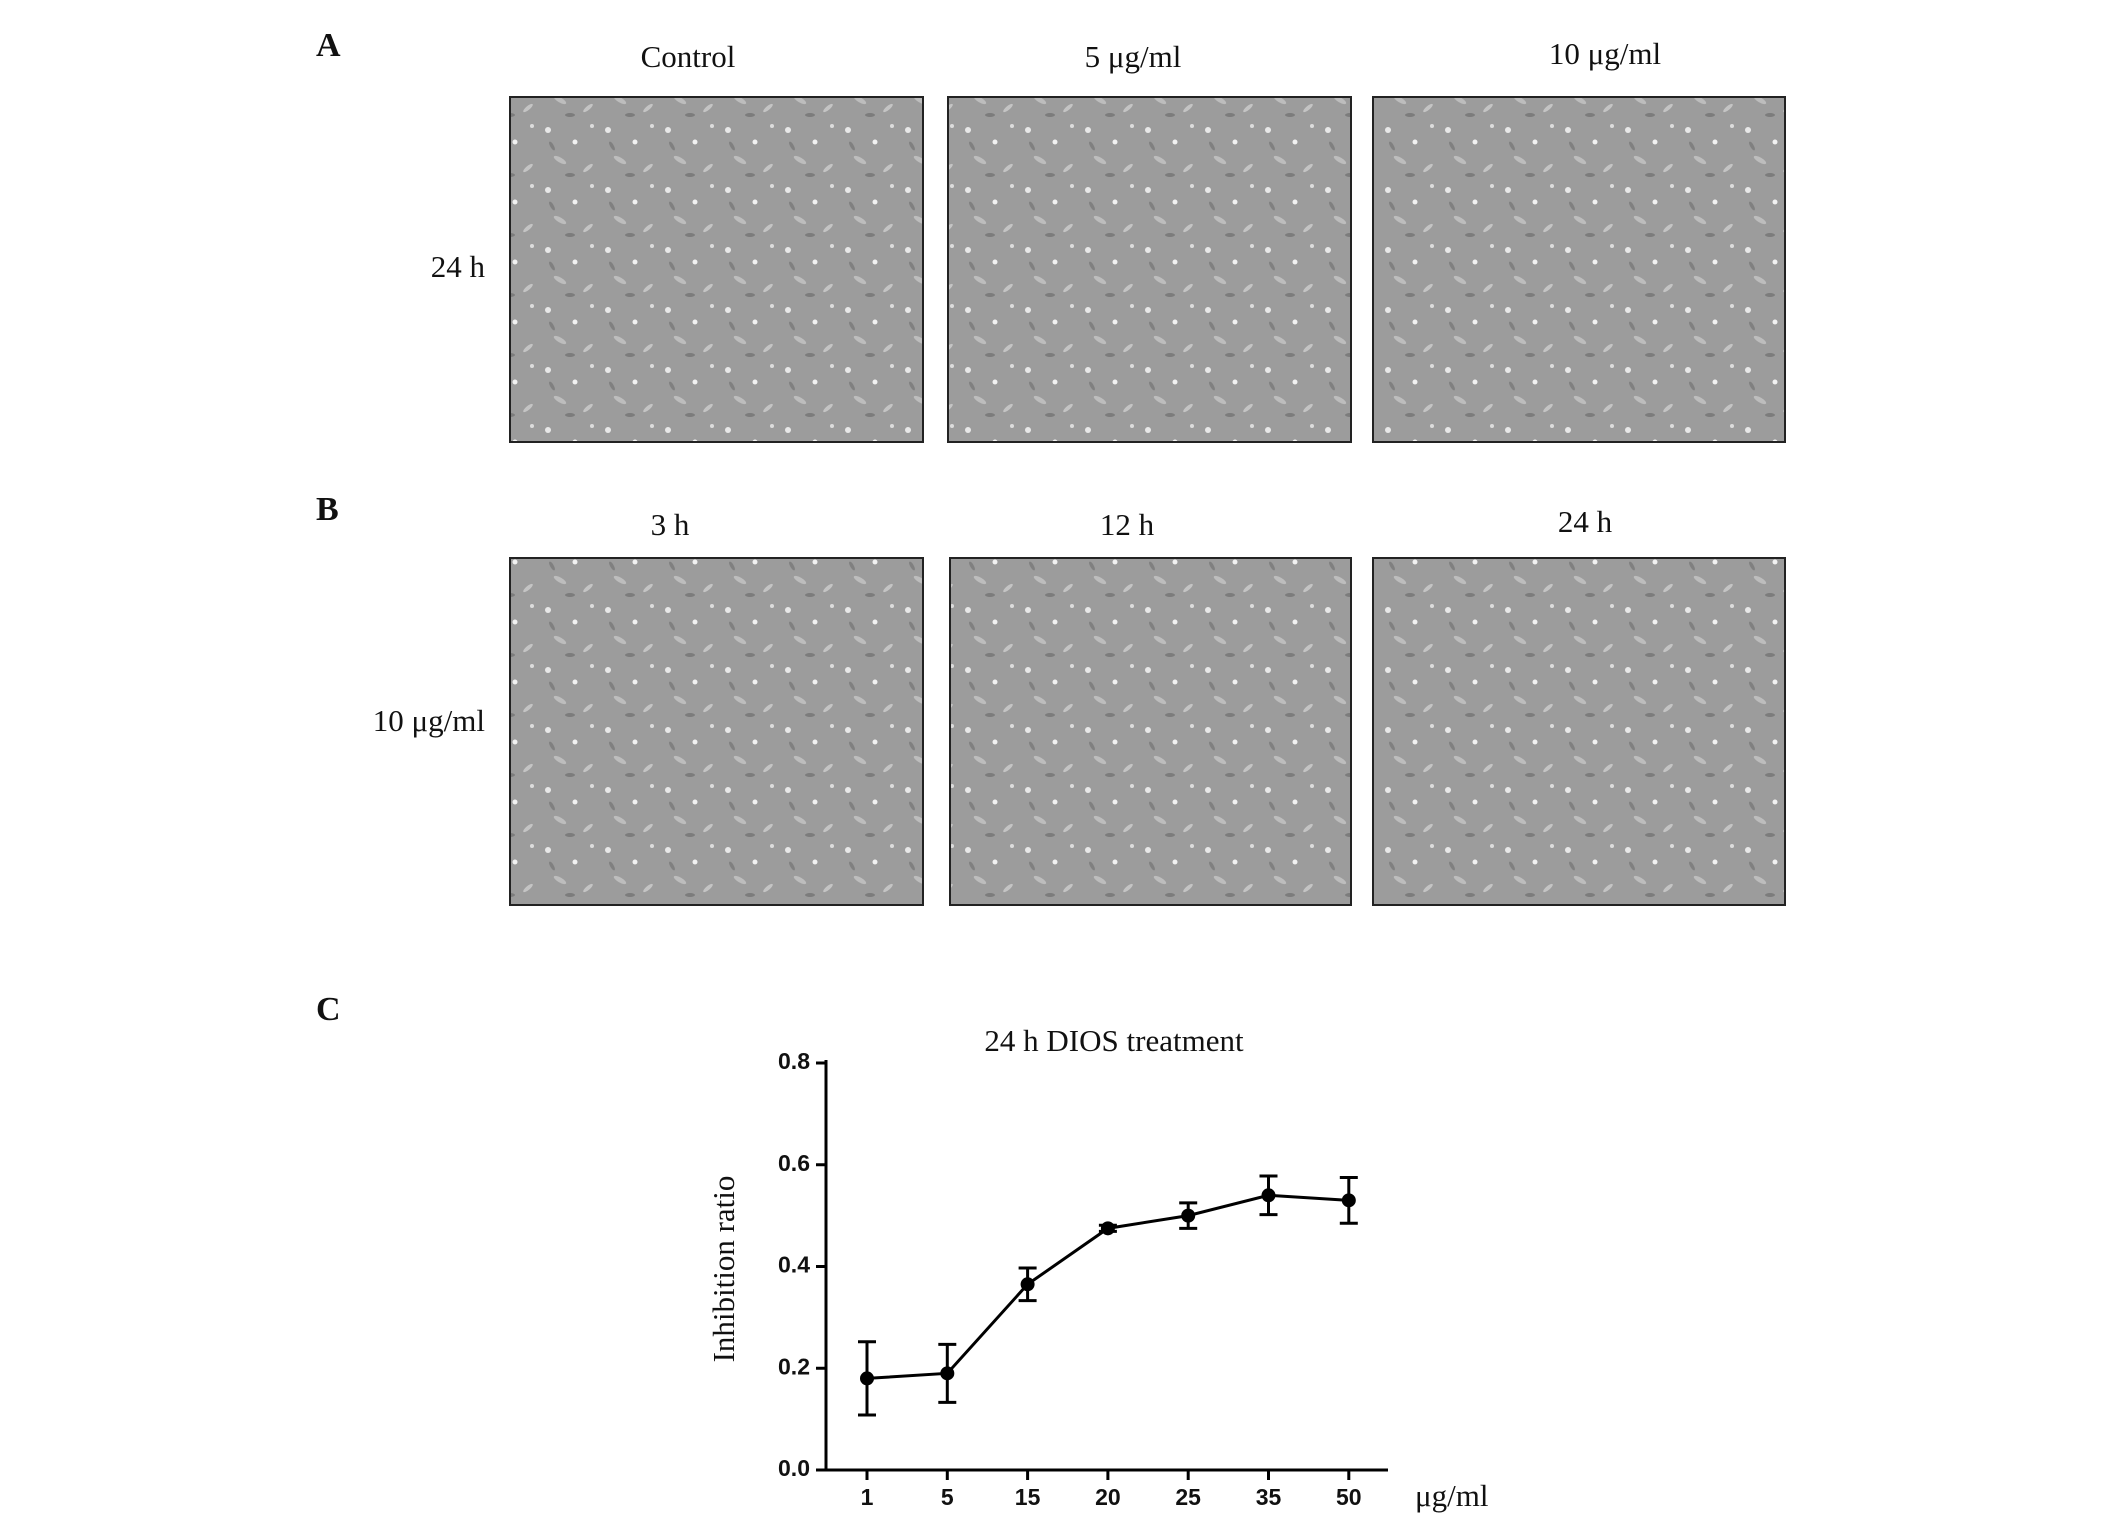  What do you see at coordinates (947, 1497) in the screenshot?
I see `x-tick-label: 5` at bounding box center [947, 1497].